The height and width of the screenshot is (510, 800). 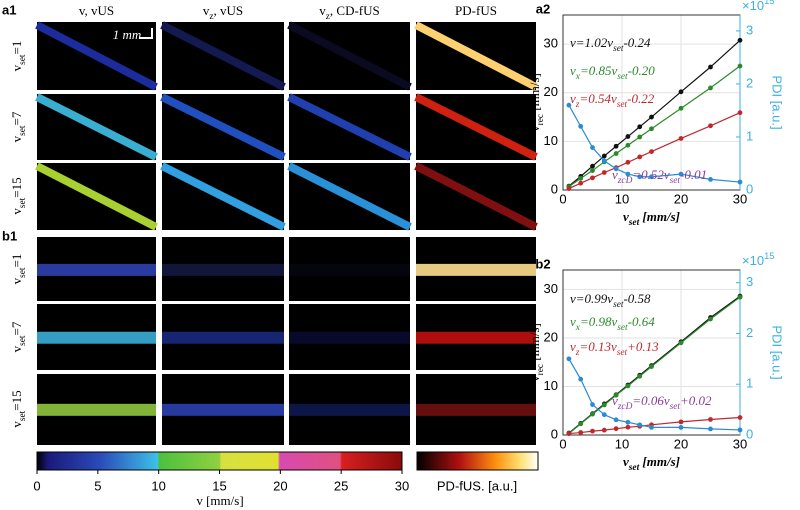 I want to click on y2-tick-label: 2, so click(x=749, y=332).